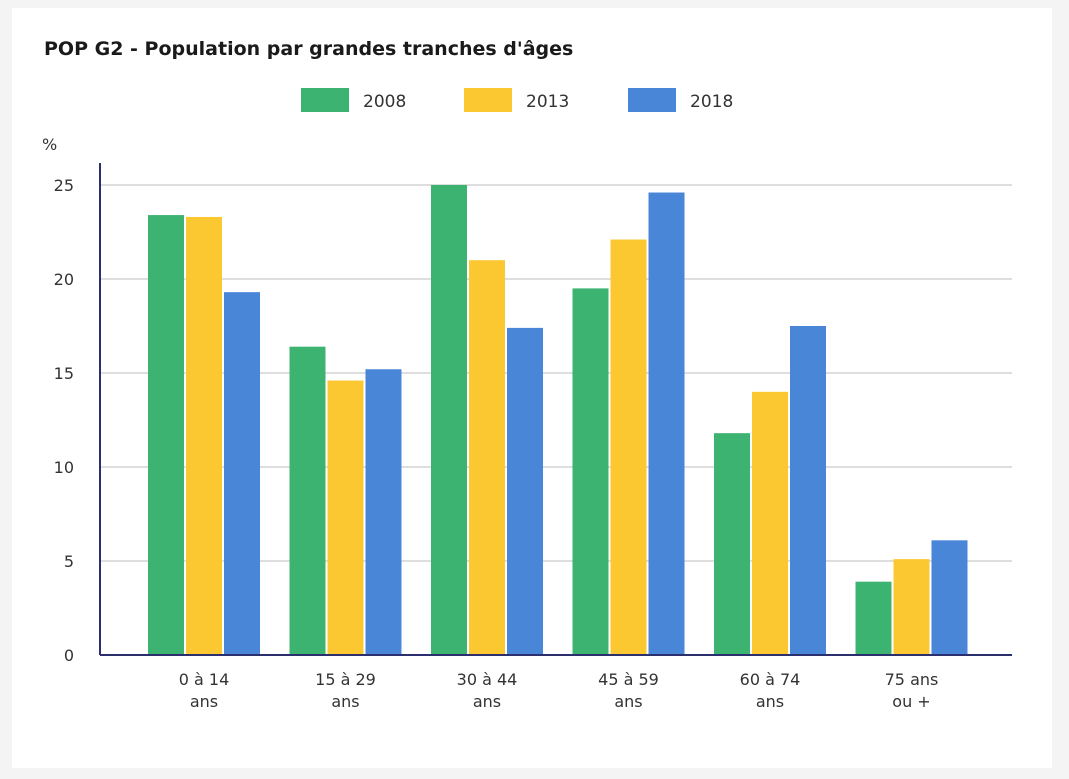  Describe the element at coordinates (517, 100) in the screenshot. I see `legend: 2008 2013 2018` at that location.